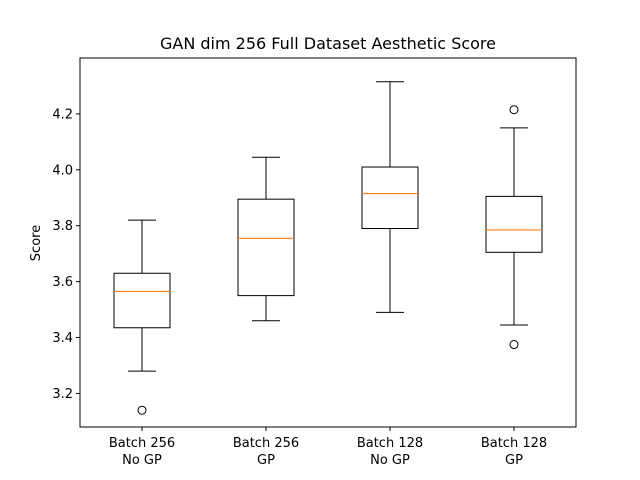 This screenshot has width=640, height=480. Describe the element at coordinates (62, 394) in the screenshot. I see `y-tick-label: 3.2` at that location.